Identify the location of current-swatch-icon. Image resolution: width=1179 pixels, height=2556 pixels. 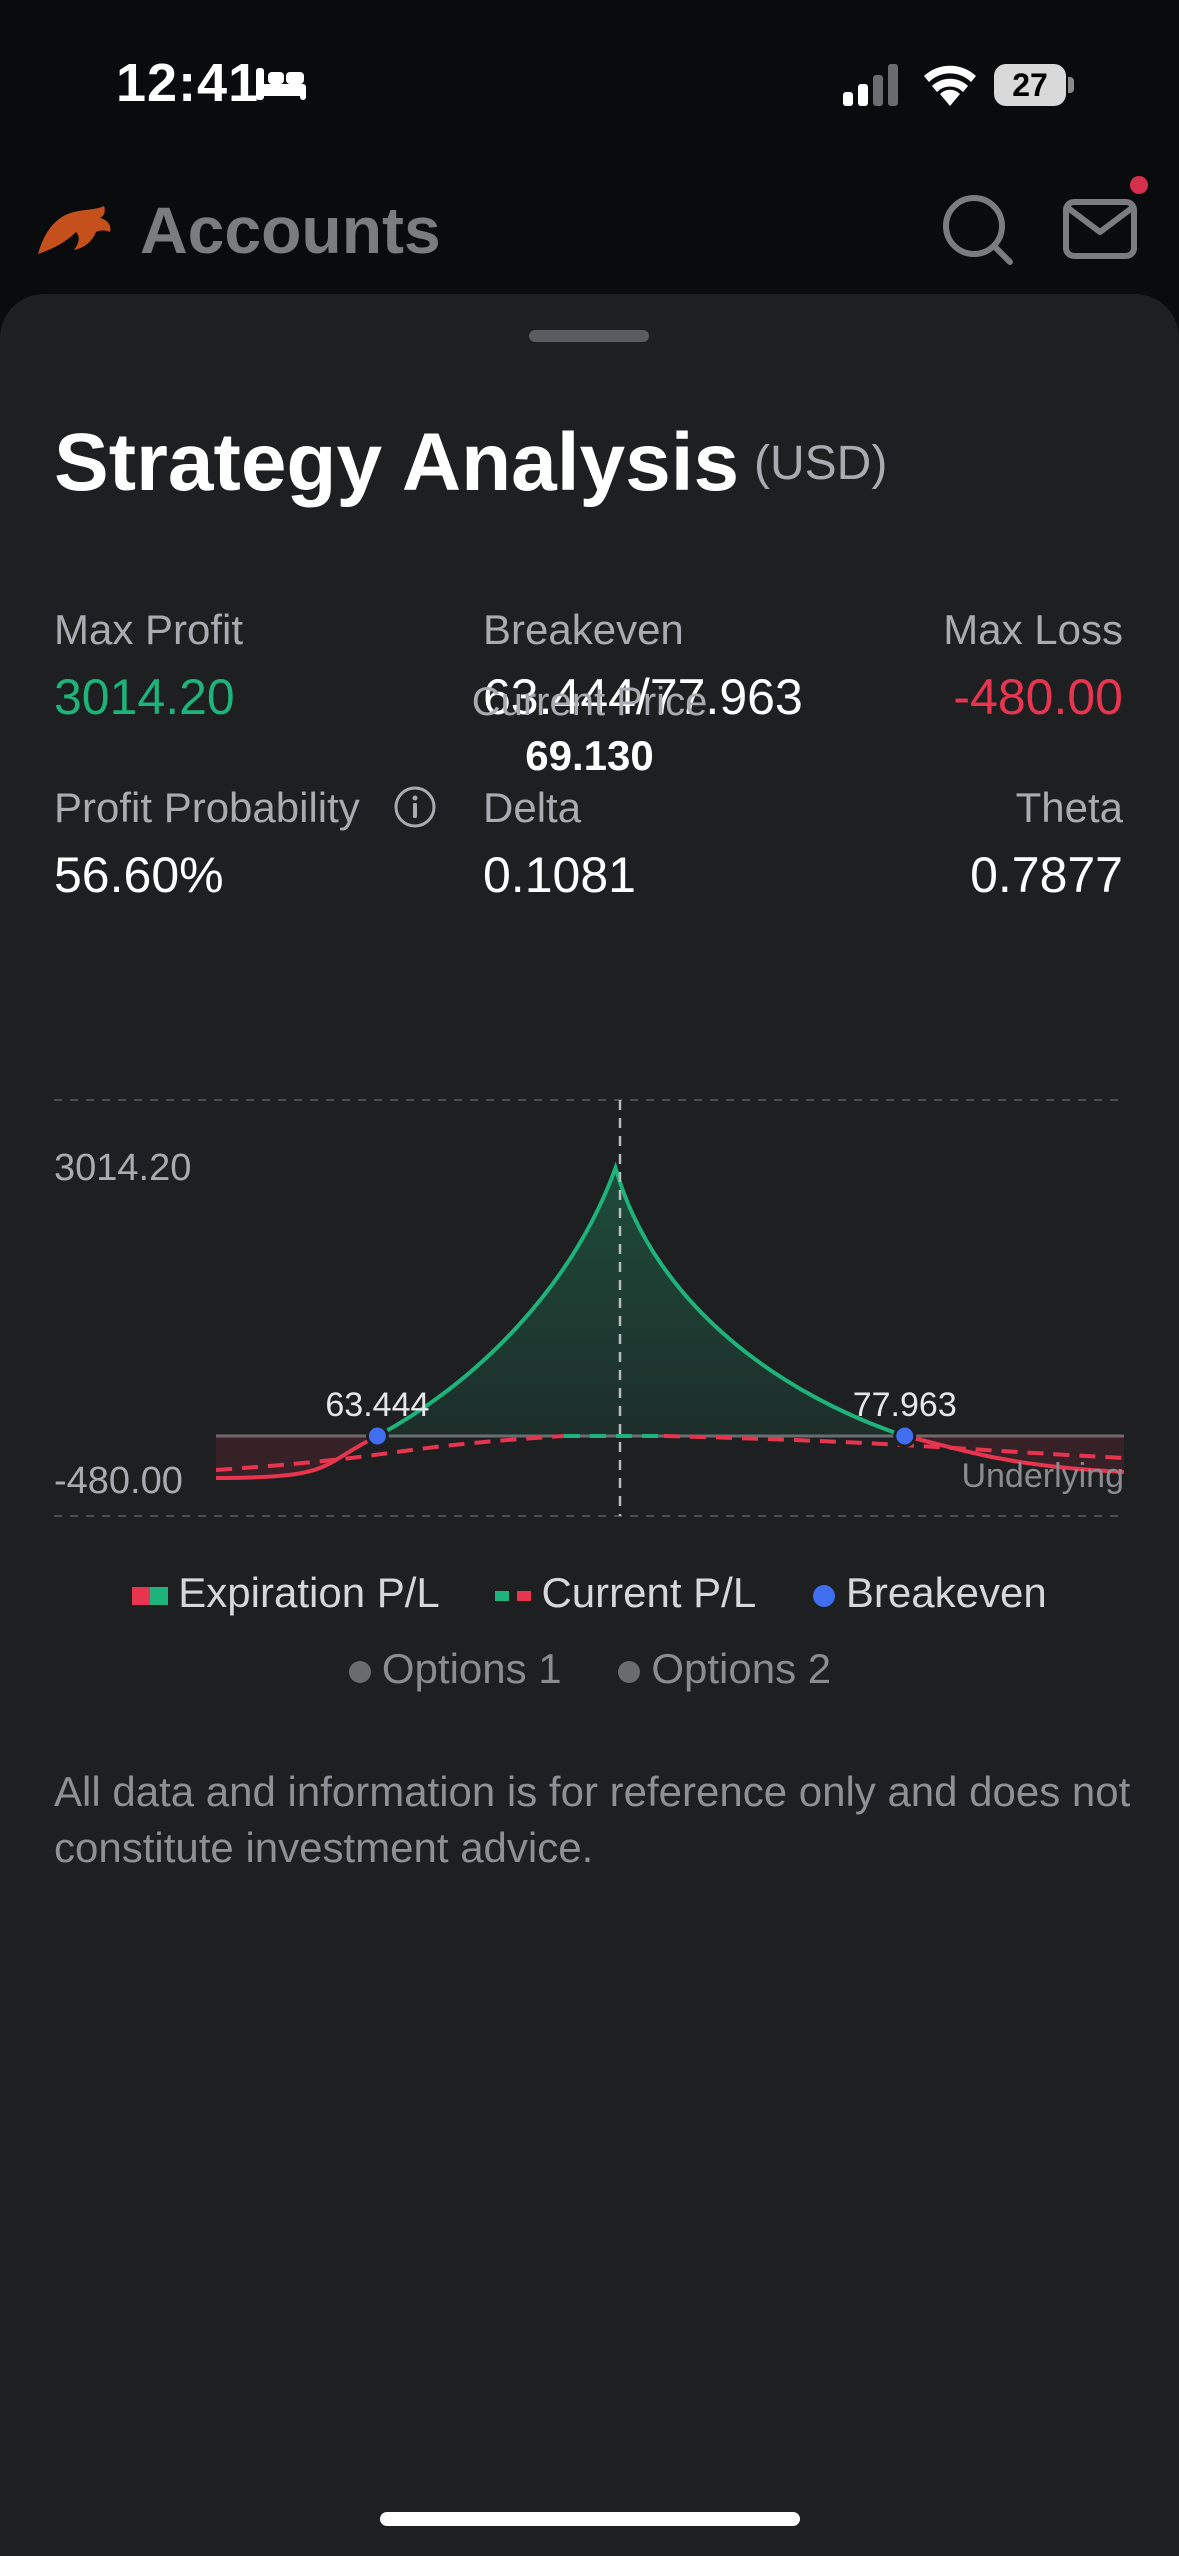
(513, 1595).